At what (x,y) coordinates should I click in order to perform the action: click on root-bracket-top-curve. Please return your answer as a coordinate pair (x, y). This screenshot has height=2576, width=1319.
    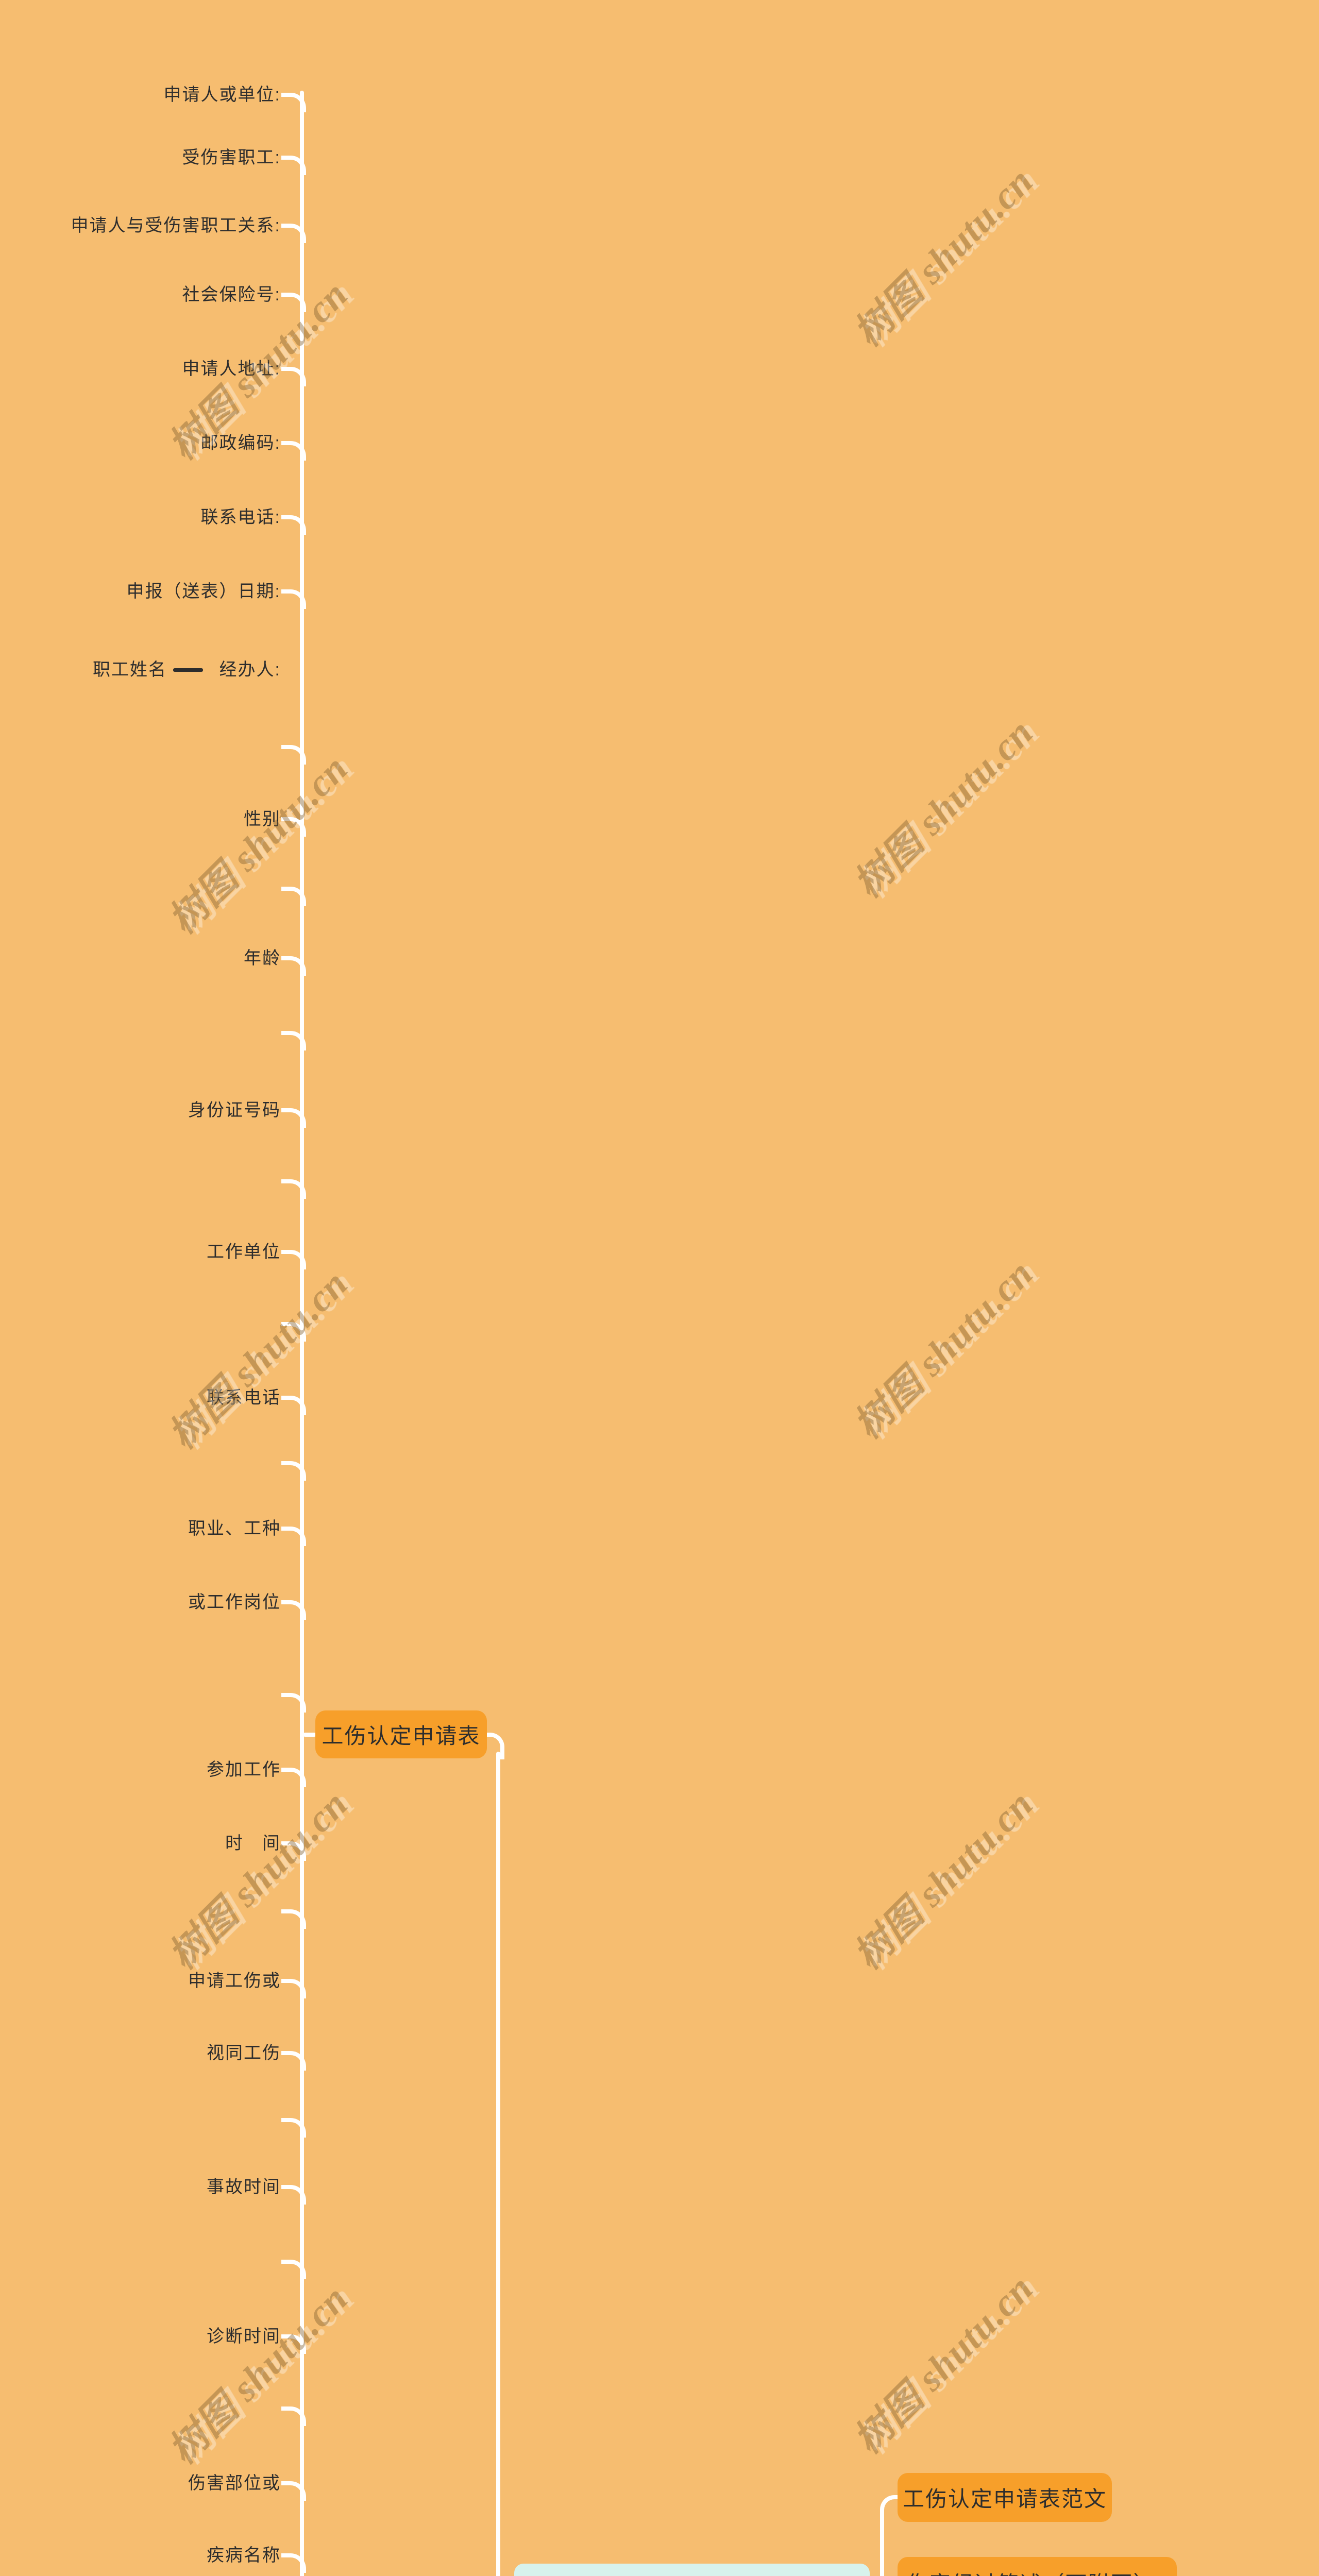
    Looking at the image, I should click on (496, 1746).